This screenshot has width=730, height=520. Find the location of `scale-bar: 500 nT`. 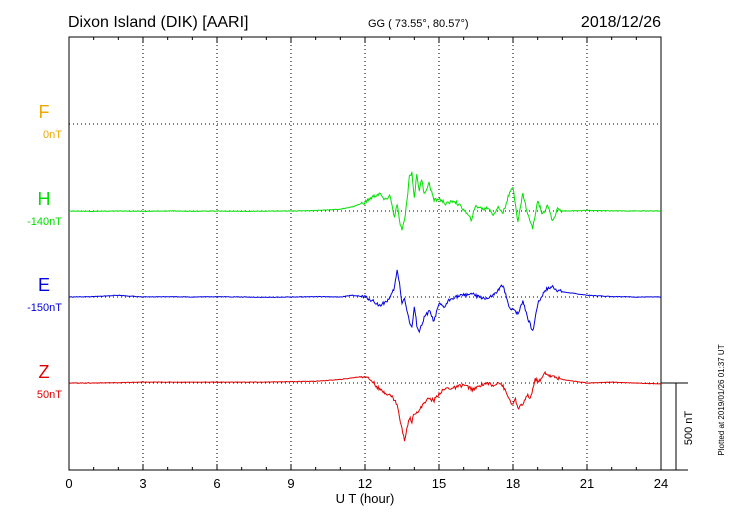

scale-bar: 500 nT is located at coordinates (678, 426).